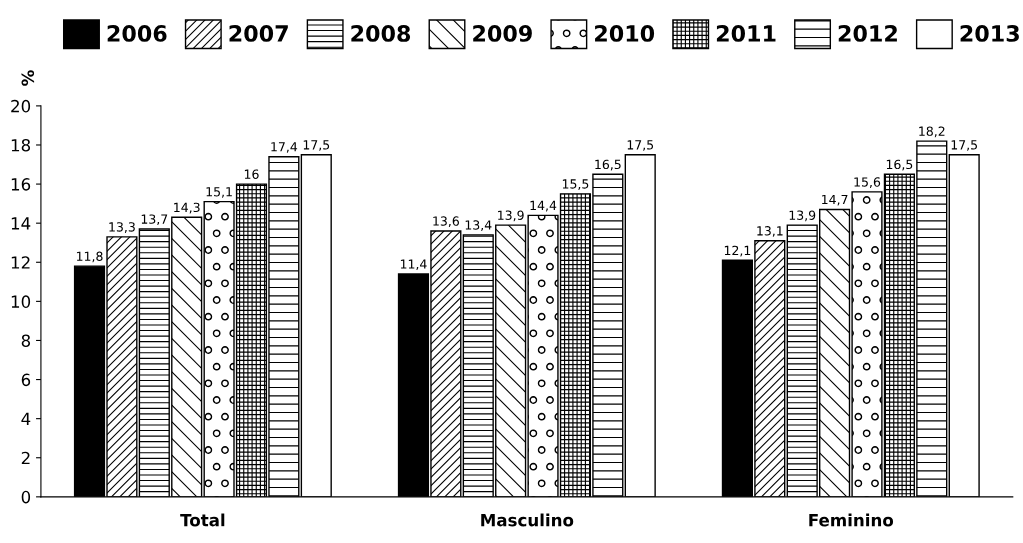 The image size is (1023, 543). What do you see at coordinates (202, 520) in the screenshot?
I see `x-tick-label: Total` at bounding box center [202, 520].